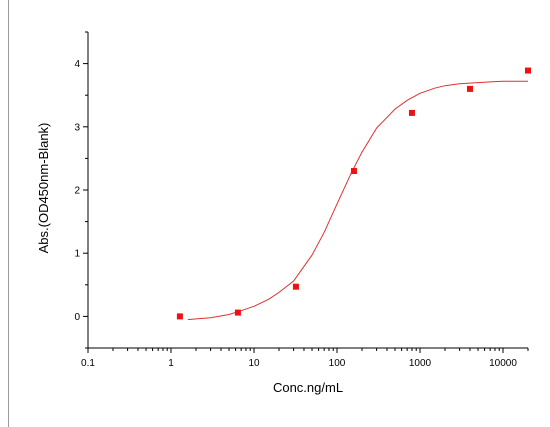  I want to click on y-tick-label: 2, so click(77, 191).